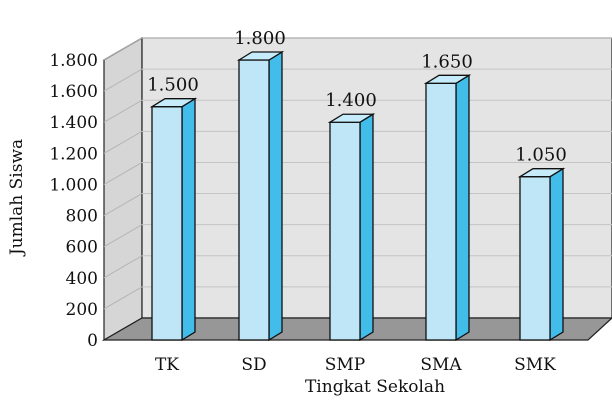  Describe the element at coordinates (123, 189) in the screenshot. I see `side-wall` at that location.